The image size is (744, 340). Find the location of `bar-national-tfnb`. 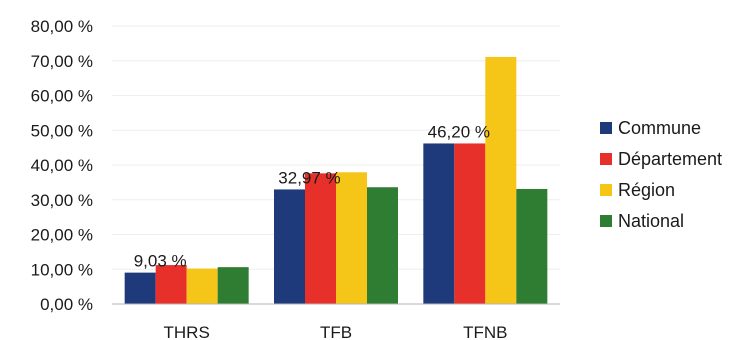

bar-national-tfnb is located at coordinates (532, 246).